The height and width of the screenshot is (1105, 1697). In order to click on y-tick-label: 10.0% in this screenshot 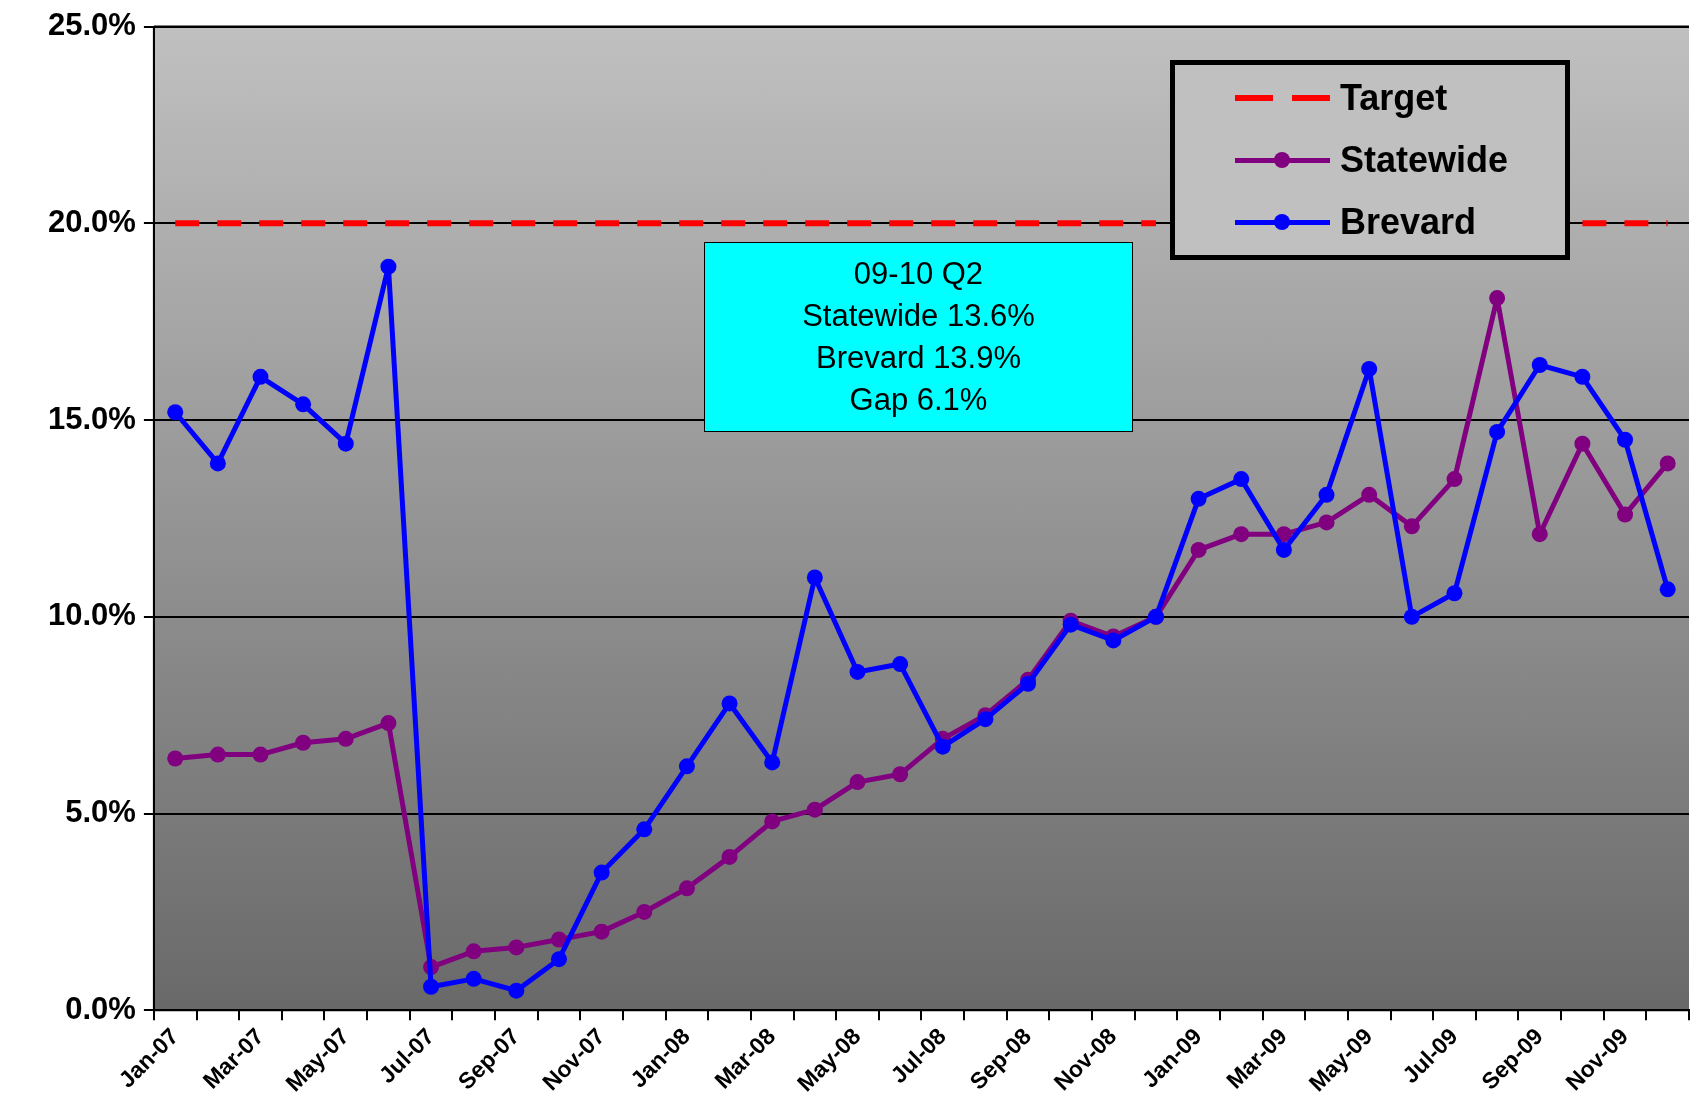, I will do `click(91, 615)`.